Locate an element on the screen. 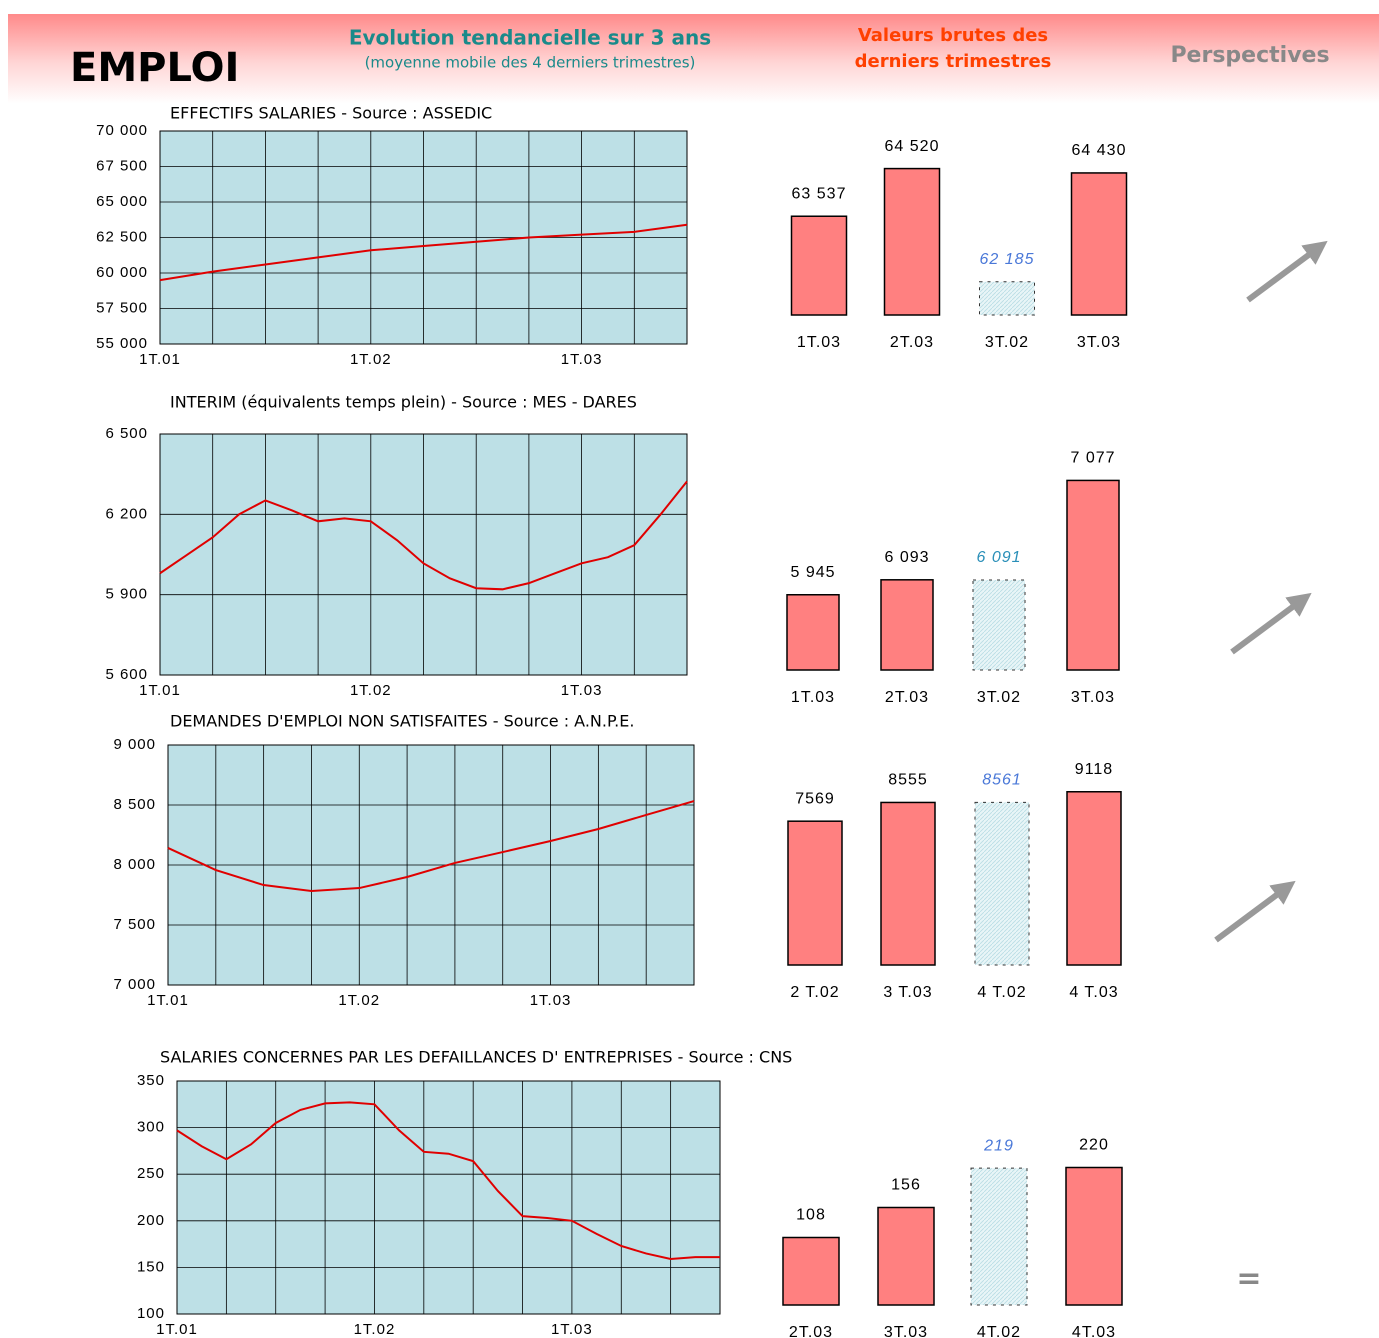 This screenshot has height=1338, width=1379. bar-category-label: 4 T.03 is located at coordinates (1093, 992).